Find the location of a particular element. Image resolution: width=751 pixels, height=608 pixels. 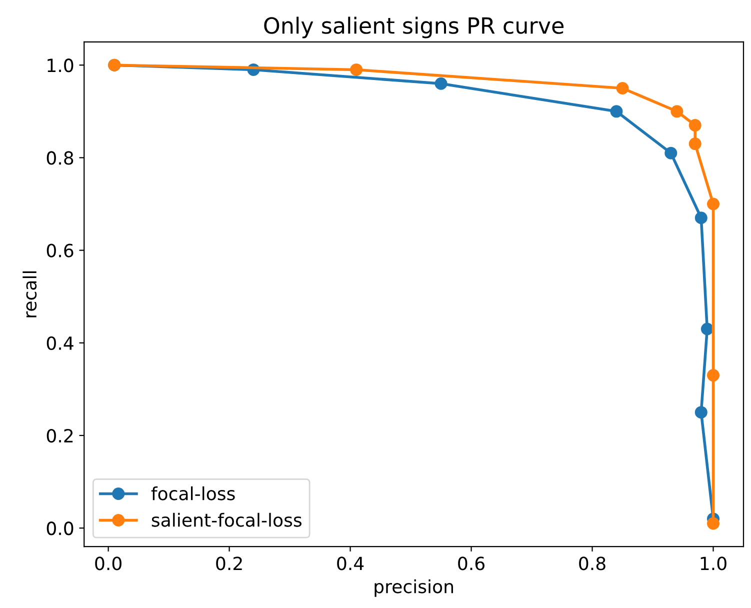

y-tick-label: 0.0 is located at coordinates (60, 529).